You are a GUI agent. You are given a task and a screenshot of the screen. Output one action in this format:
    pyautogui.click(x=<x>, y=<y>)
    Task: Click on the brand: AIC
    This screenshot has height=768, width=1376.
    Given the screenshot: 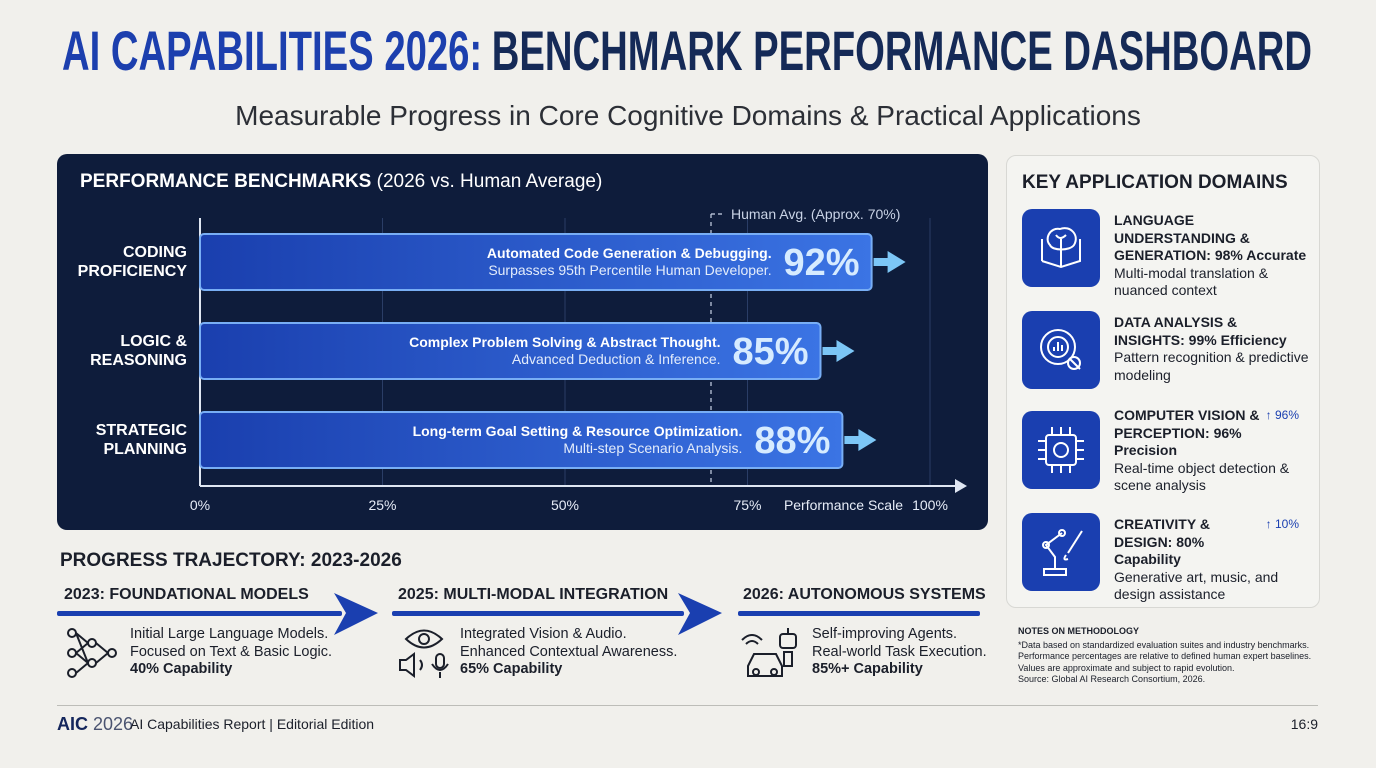 What is the action you would take?
    pyautogui.click(x=72, y=724)
    